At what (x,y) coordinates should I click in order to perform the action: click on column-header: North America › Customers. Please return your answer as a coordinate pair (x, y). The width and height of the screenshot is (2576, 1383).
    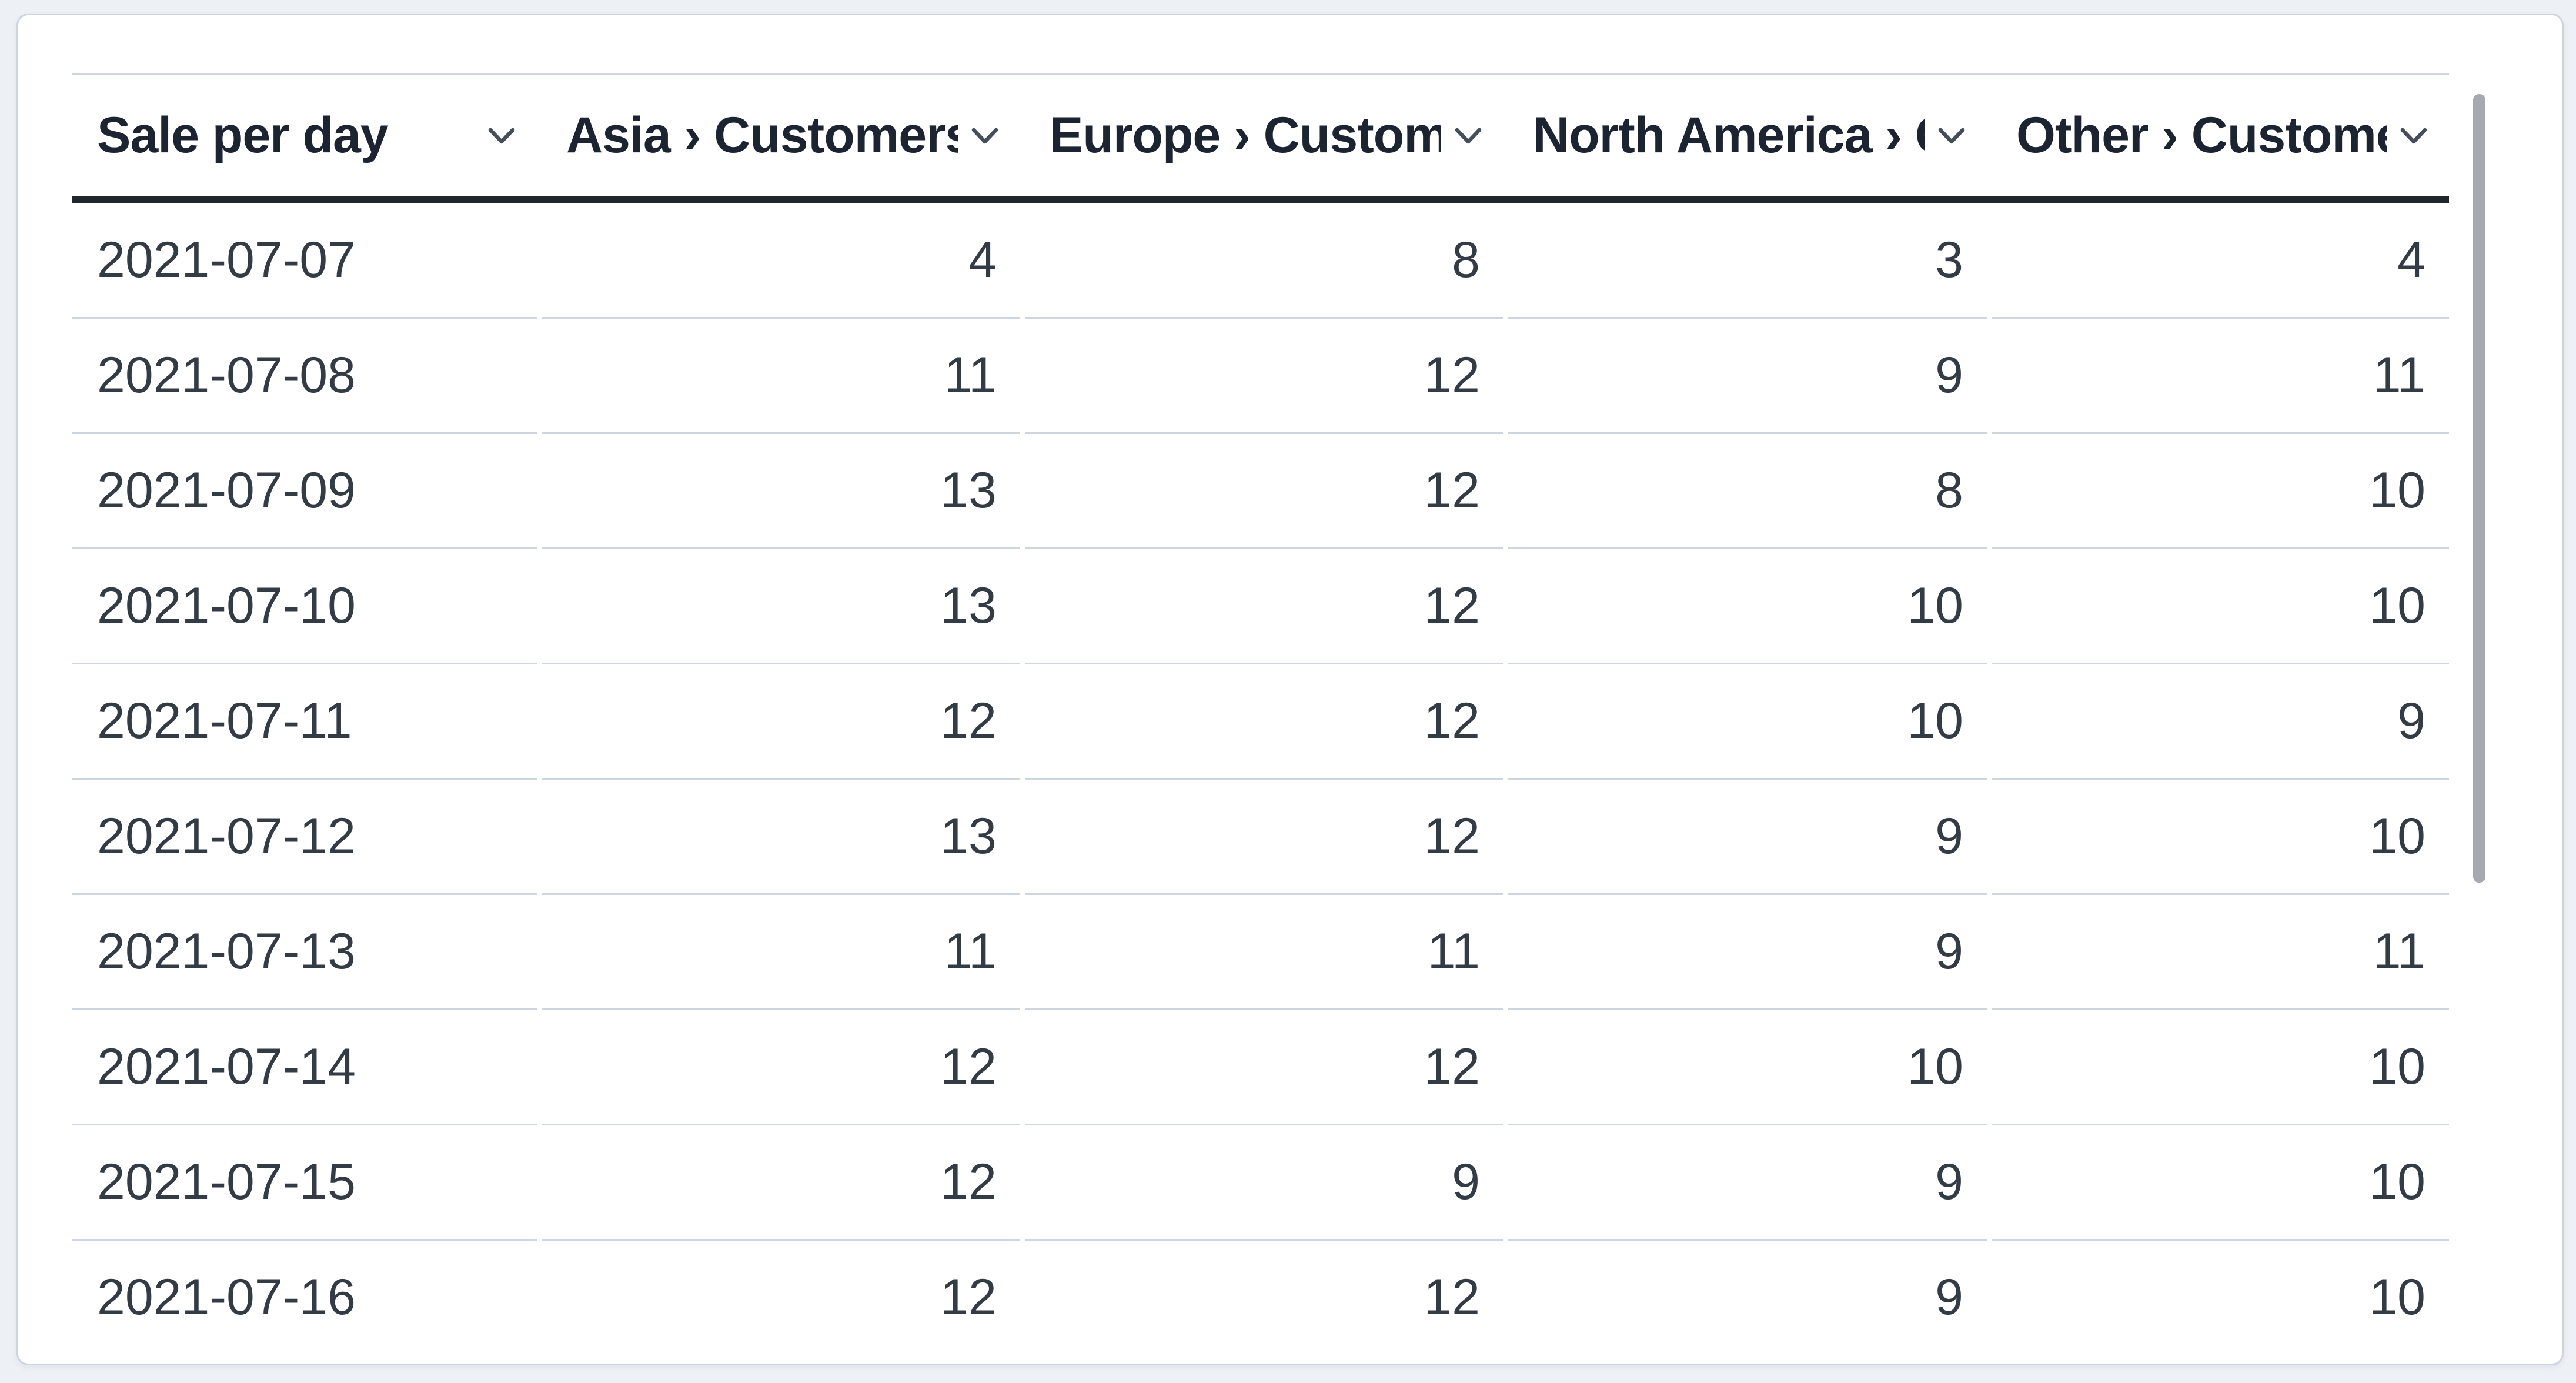
    Looking at the image, I should click on (1747, 135).